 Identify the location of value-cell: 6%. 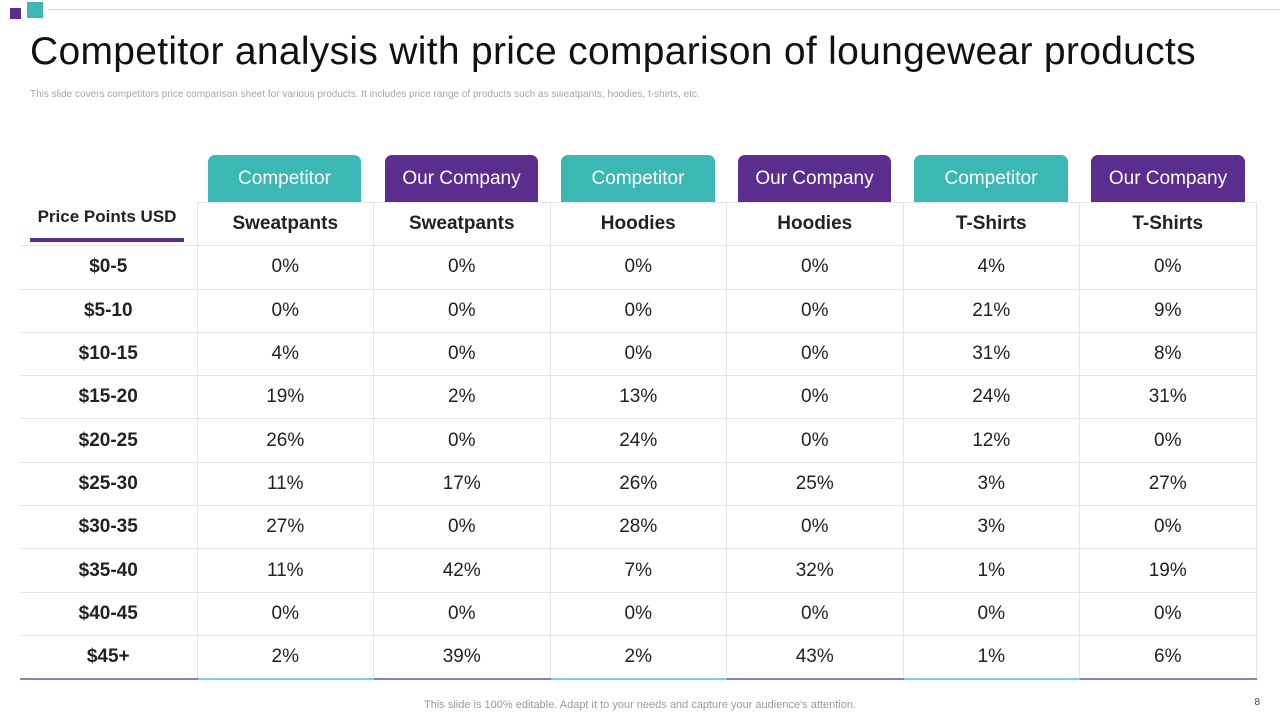
(1168, 658).